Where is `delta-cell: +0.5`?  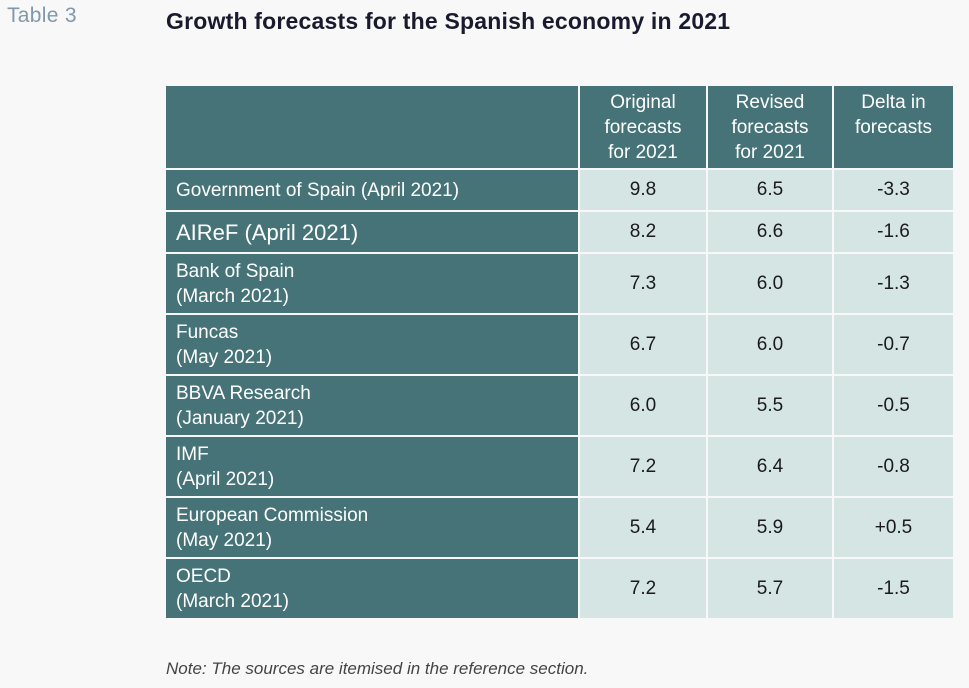
delta-cell: +0.5 is located at coordinates (893, 527).